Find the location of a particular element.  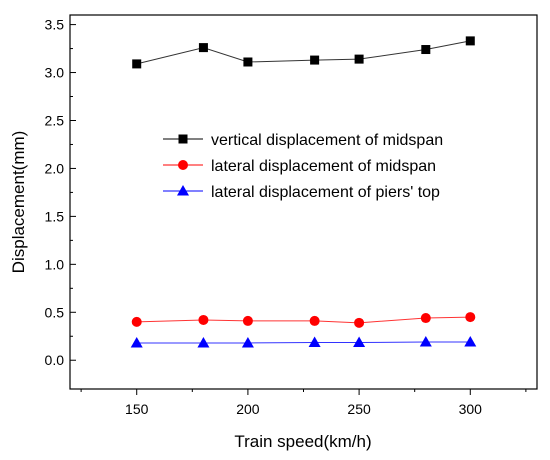

legend-label-2: lateral displacement of midspan is located at coordinates (323, 166).